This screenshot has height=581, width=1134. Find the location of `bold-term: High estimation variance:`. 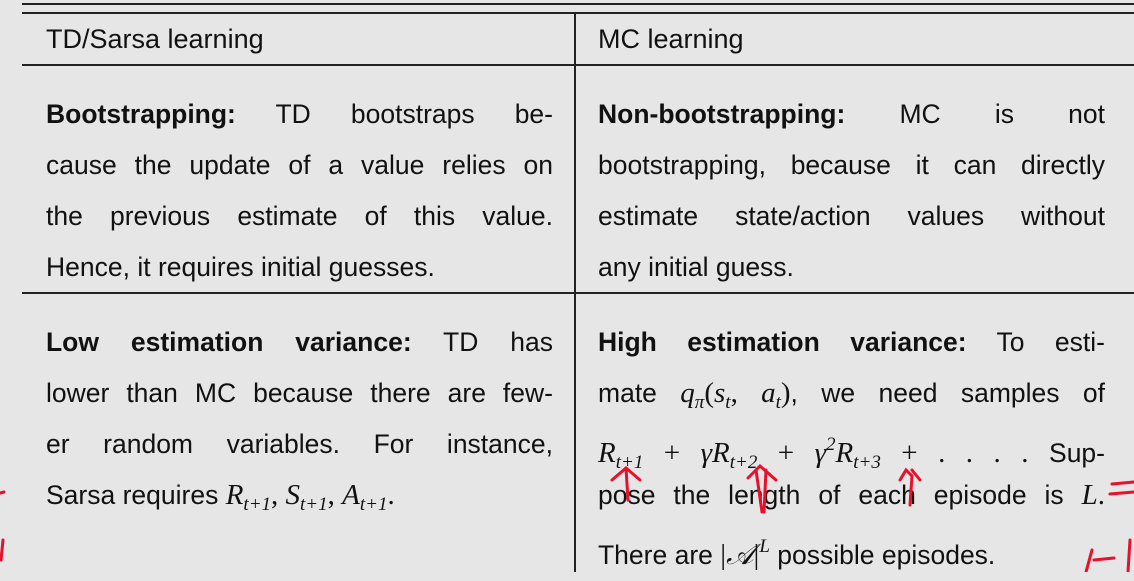

bold-term: High estimation variance: is located at coordinates (782, 342).